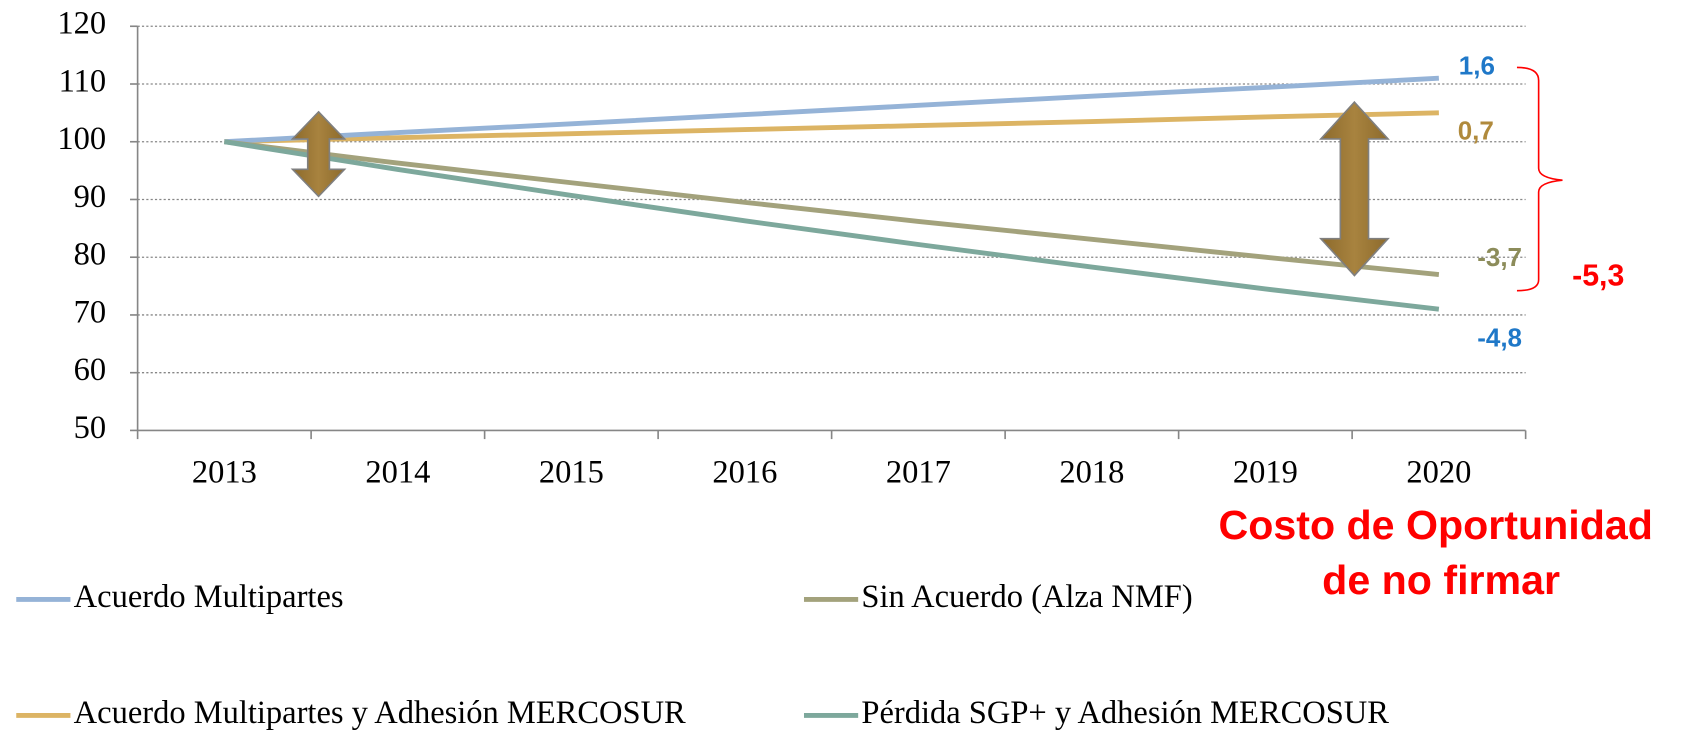 This screenshot has height=733, width=1699. Describe the element at coordinates (380, 713) in the screenshot. I see `legend-label: Acuerdo Multipartes y Adhesión MERCOSUR` at that location.